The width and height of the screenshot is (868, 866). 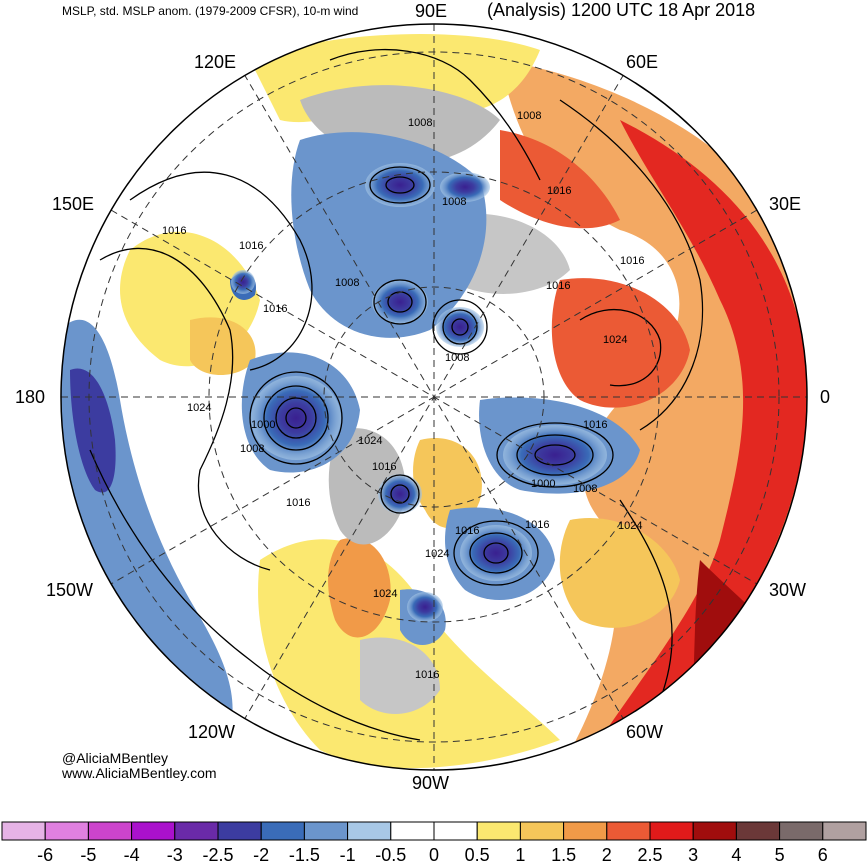 I want to click on colorbar-tick-label: 1, so click(x=520, y=855).